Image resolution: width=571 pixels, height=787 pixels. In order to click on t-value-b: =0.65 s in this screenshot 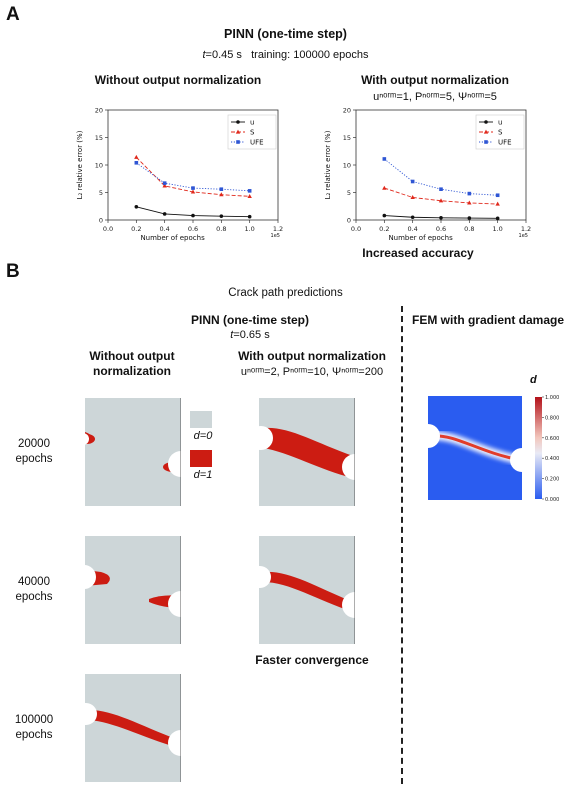, I will do `click(251, 335)`.